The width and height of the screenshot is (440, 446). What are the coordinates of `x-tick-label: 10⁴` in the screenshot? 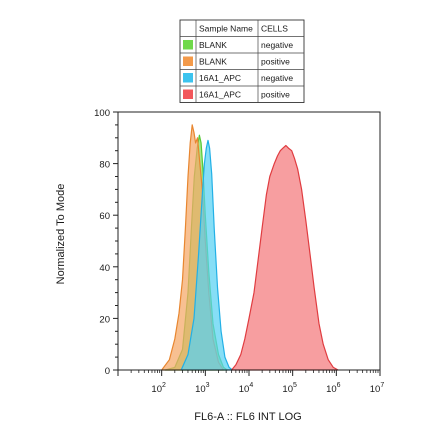 It's located at (246, 388).